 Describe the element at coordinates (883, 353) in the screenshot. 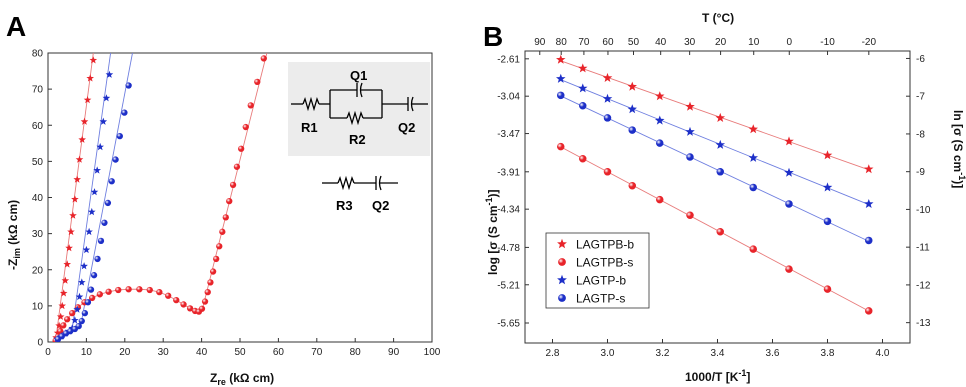

I see `plot-b-x-tick-label: 4.0` at that location.